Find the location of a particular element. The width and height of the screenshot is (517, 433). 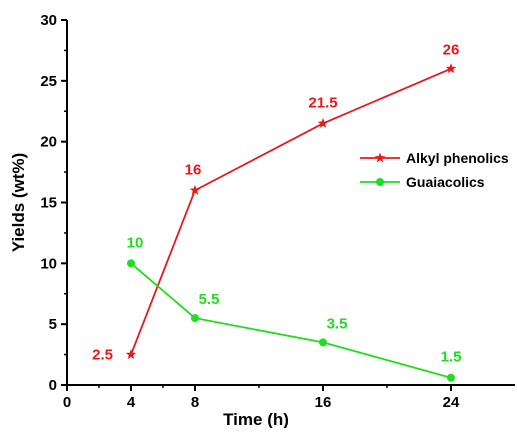

data-label: 16 is located at coordinates (193, 169).